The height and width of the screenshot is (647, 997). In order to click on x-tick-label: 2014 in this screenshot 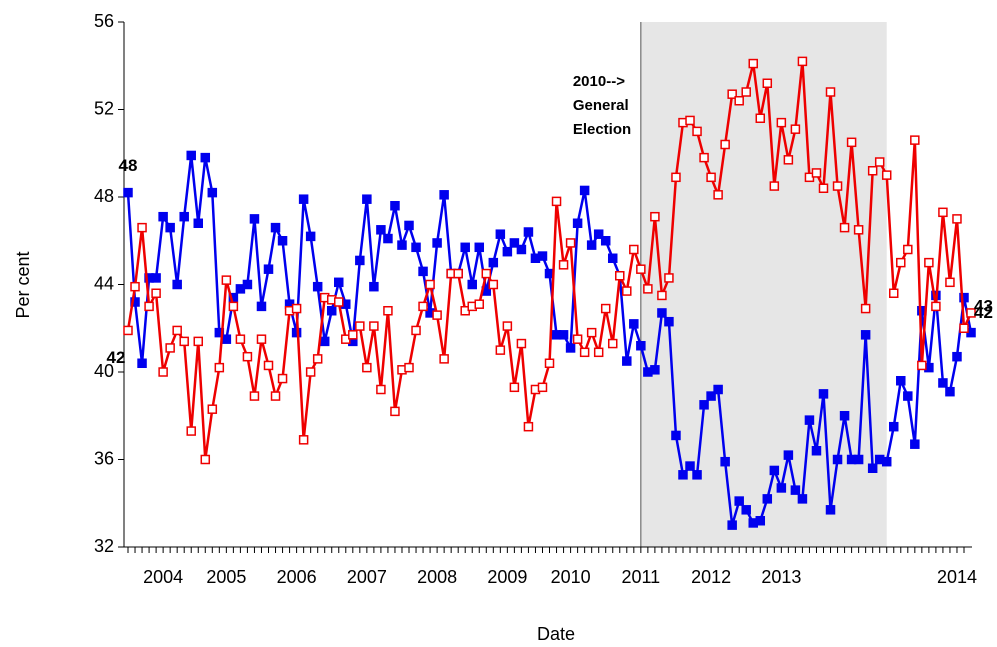, I will do `click(957, 577)`.